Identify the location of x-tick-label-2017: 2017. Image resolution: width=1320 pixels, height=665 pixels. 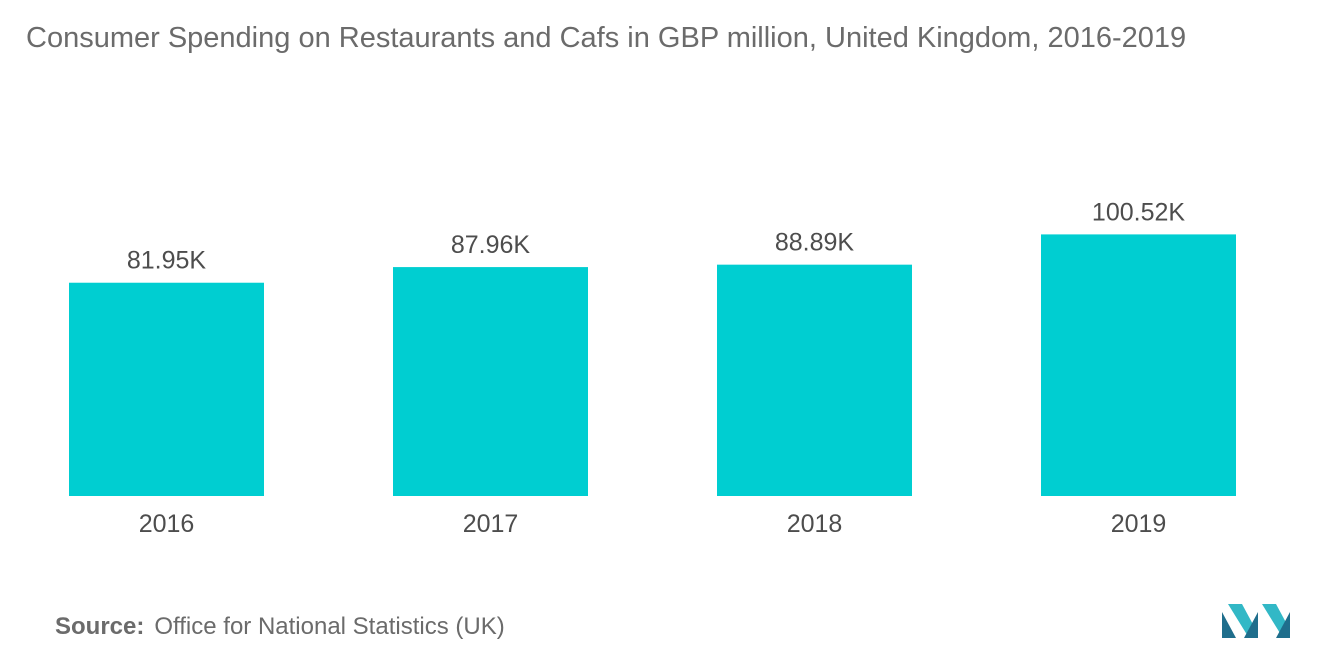
(491, 524).